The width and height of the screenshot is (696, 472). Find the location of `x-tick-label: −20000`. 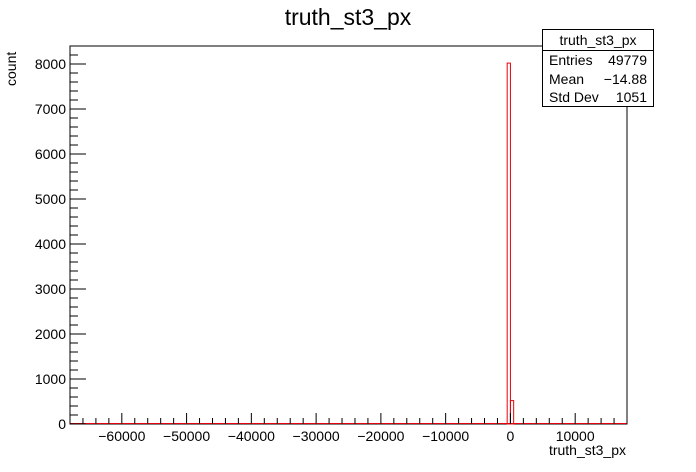

x-tick-label: −20000 is located at coordinates (380, 436).